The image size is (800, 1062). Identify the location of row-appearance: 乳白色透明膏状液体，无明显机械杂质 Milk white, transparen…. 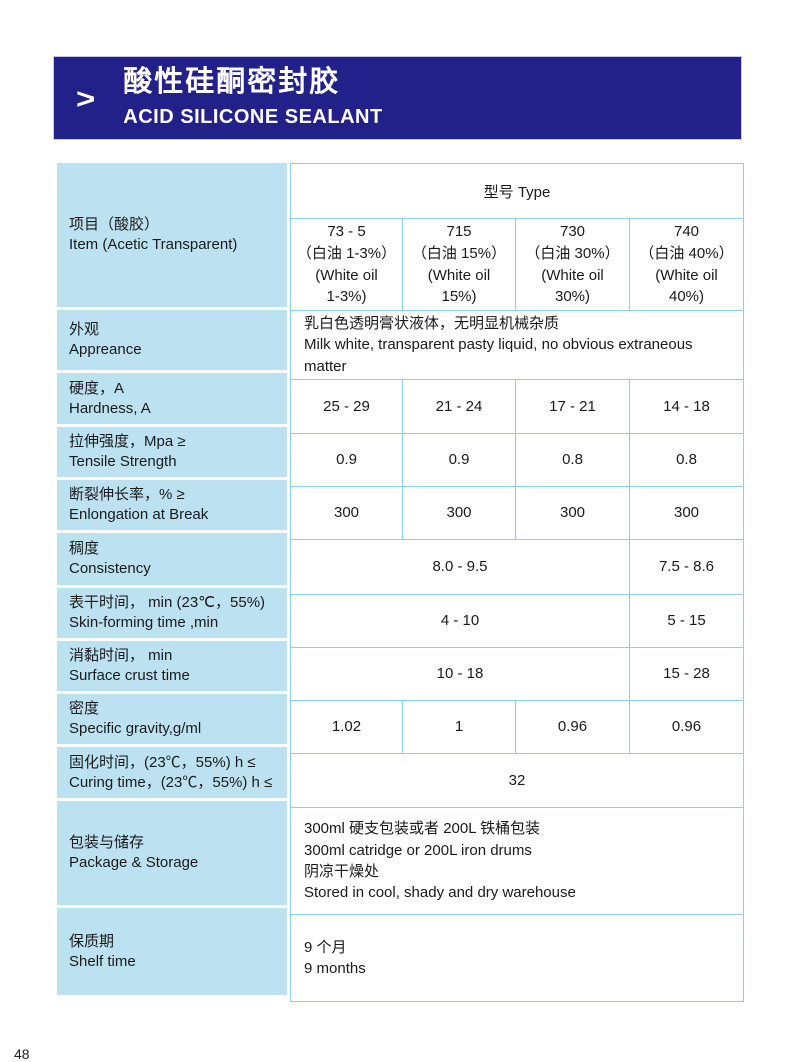
(517, 345).